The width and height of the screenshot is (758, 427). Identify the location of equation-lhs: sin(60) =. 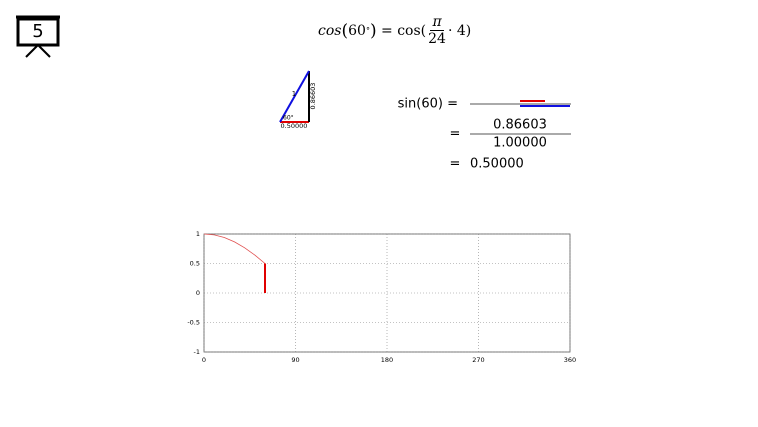
(428, 104).